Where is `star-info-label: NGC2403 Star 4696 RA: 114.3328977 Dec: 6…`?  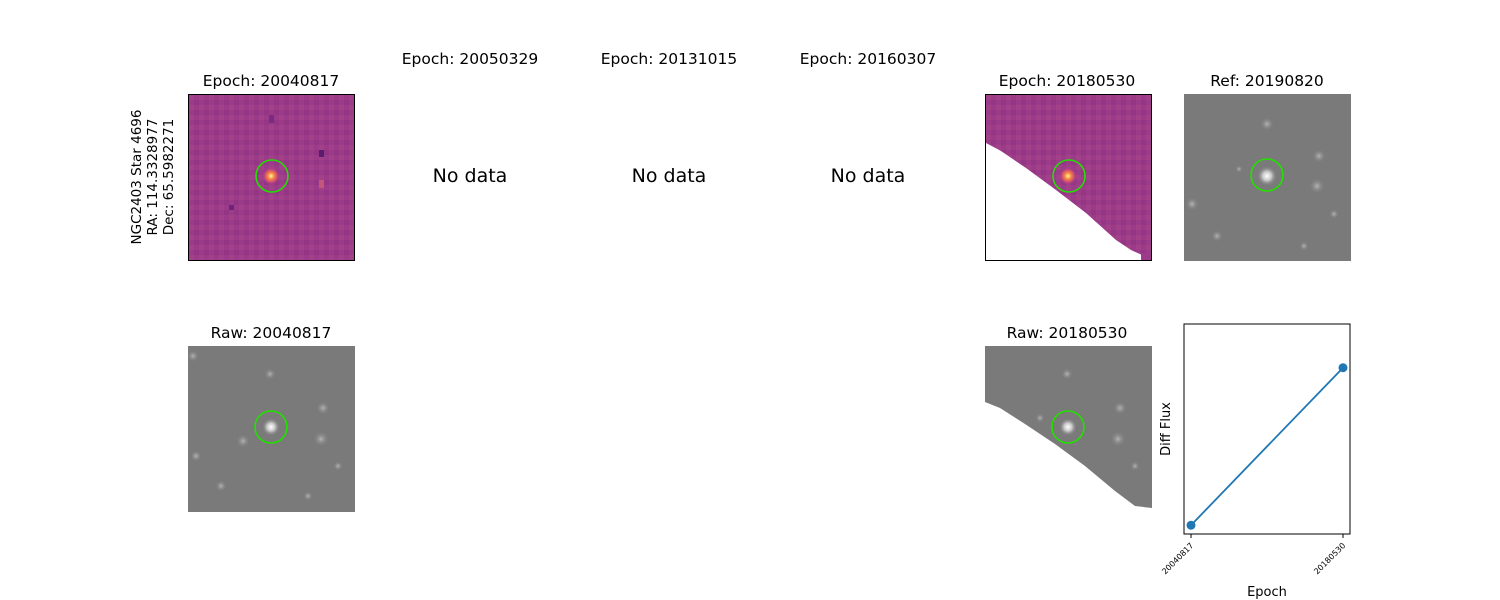
star-info-label: NGC2403 Star 4696 RA: 114.3328977 Dec: 6… is located at coordinates (153, 177).